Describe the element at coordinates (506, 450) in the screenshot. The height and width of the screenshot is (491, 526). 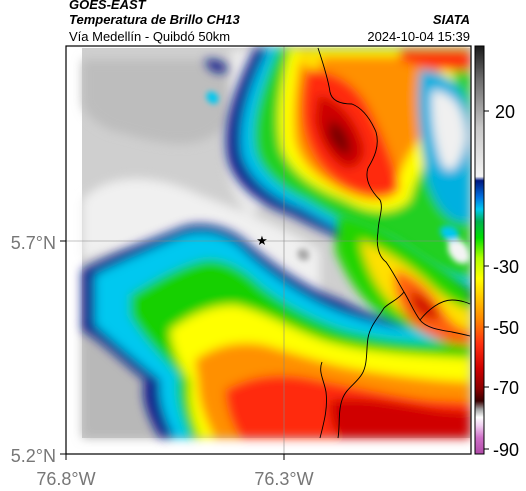
I see `colorbar-label-minus90: -90` at that location.